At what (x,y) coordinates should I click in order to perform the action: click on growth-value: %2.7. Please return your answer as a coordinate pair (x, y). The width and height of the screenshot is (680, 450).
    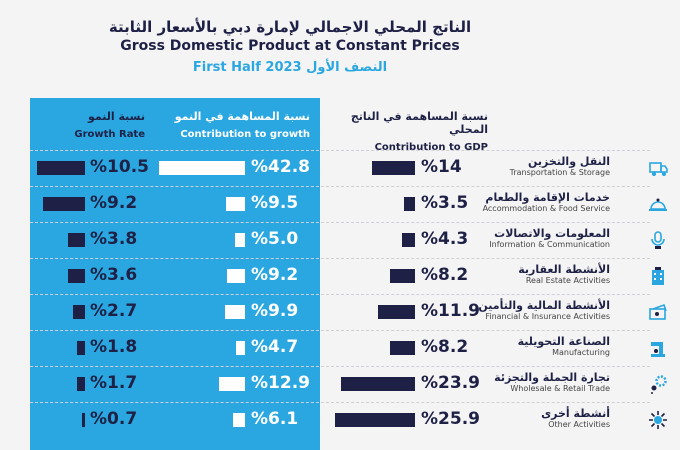
    Looking at the image, I should click on (114, 311).